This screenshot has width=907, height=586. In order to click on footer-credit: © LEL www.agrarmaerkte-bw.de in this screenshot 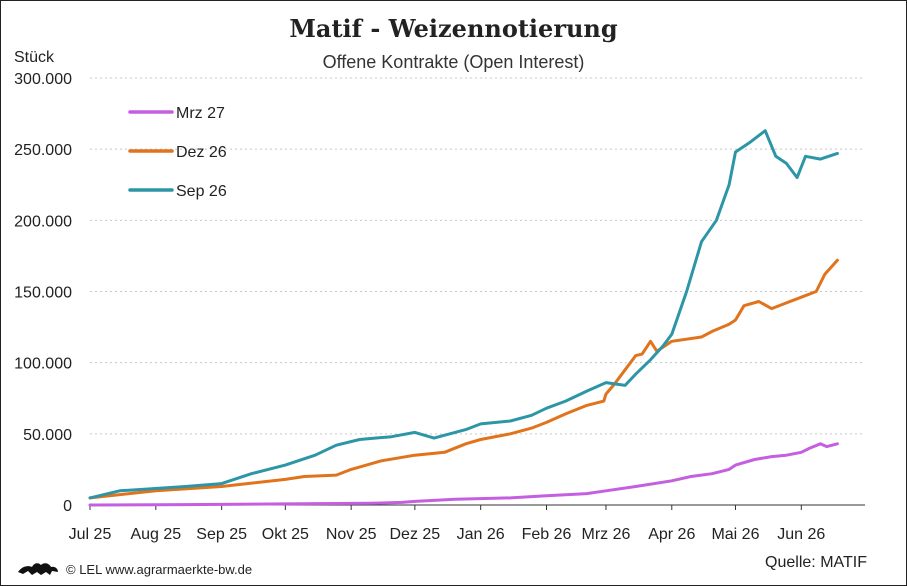, I will do `click(134, 569)`.